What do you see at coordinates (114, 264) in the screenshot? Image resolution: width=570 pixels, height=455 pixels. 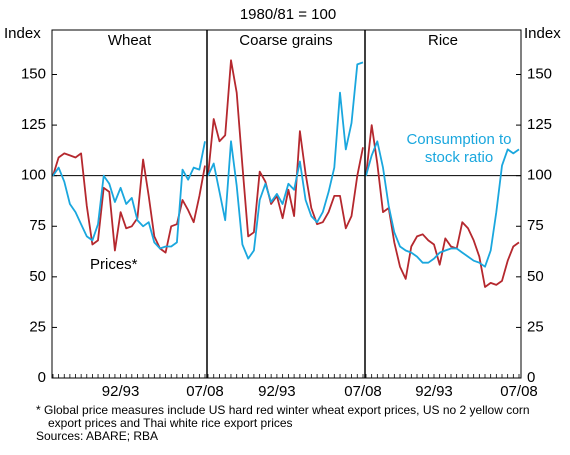 I see `series-label: Prices*` at bounding box center [114, 264].